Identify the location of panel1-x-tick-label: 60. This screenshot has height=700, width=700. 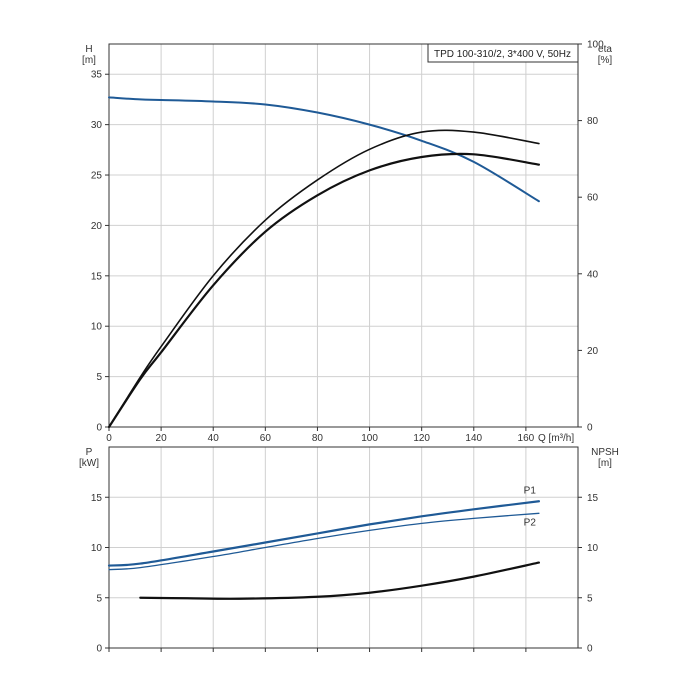
(266, 438).